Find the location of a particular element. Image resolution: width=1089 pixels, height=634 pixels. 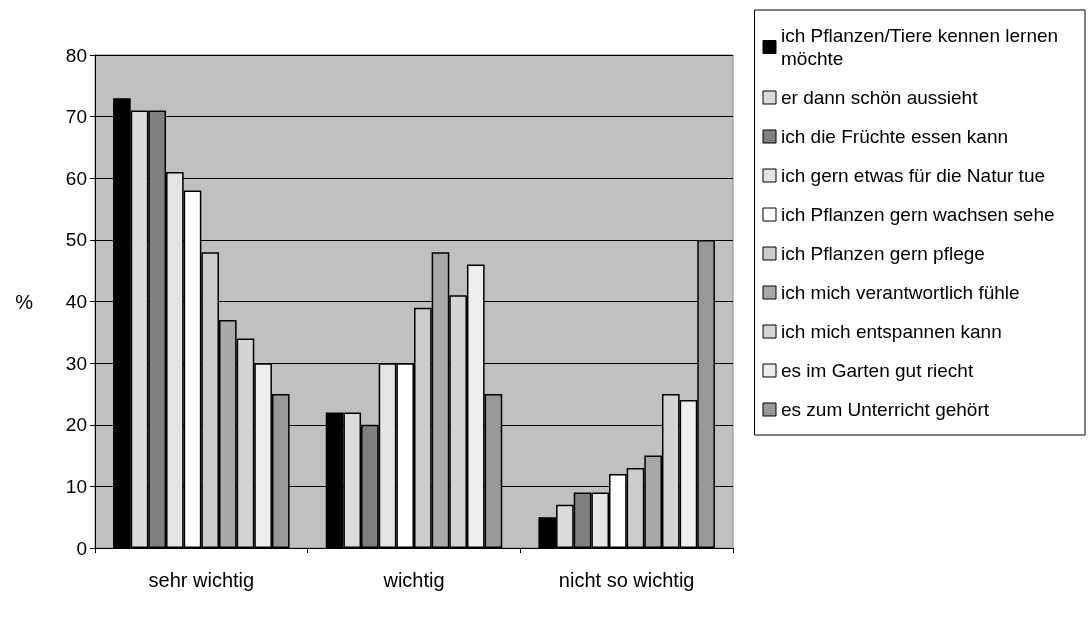

y-tick-label: 40 is located at coordinates (76, 301).